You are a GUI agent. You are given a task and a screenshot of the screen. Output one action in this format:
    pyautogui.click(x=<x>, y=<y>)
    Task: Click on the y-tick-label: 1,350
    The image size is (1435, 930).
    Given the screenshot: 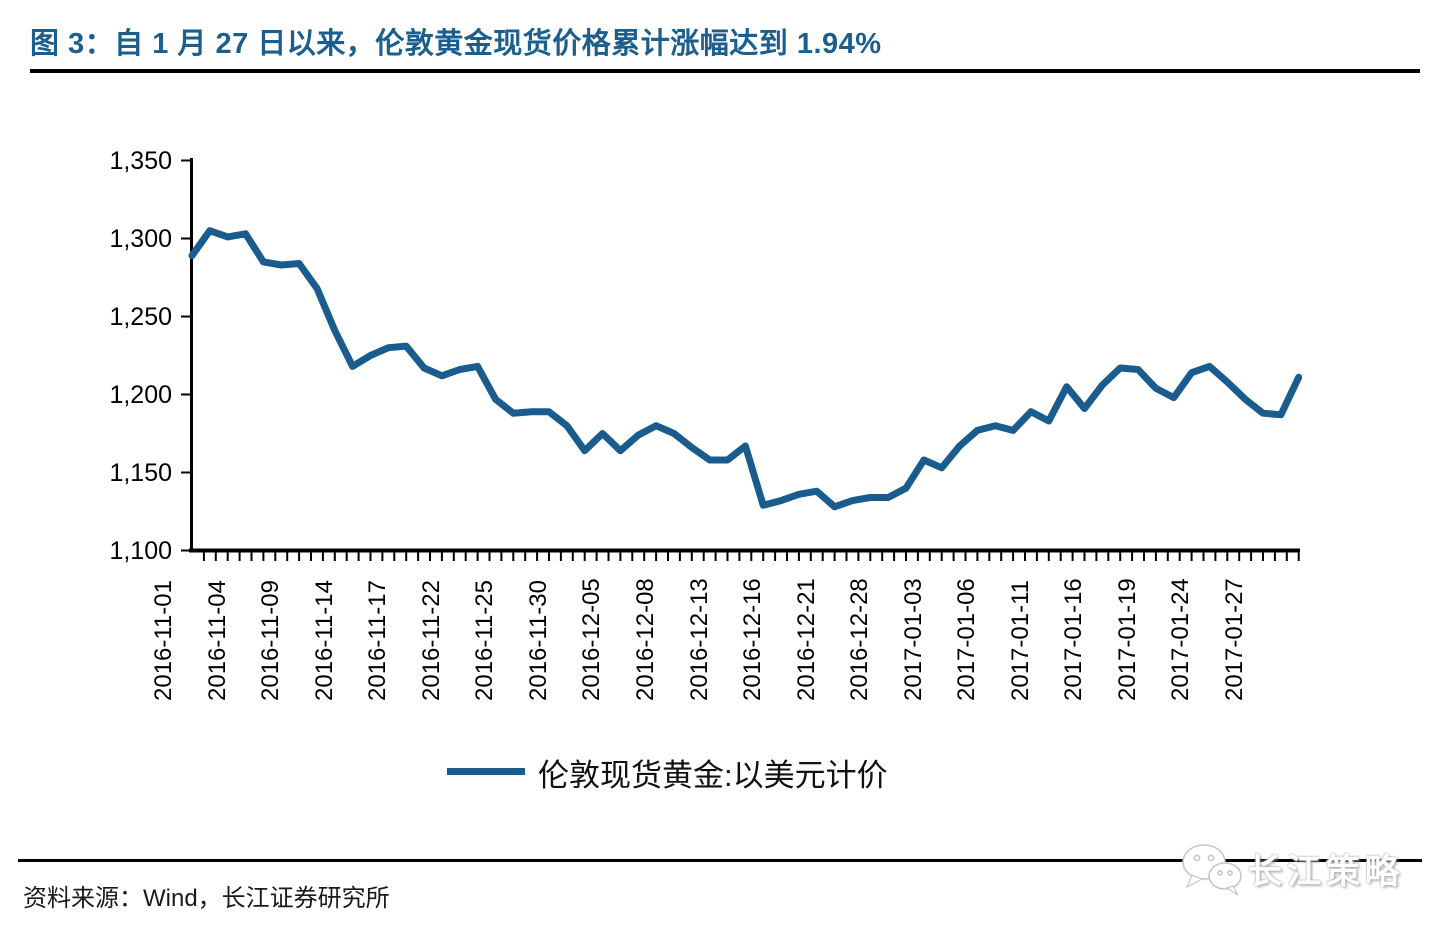 What is the action you would take?
    pyautogui.click(x=140, y=160)
    